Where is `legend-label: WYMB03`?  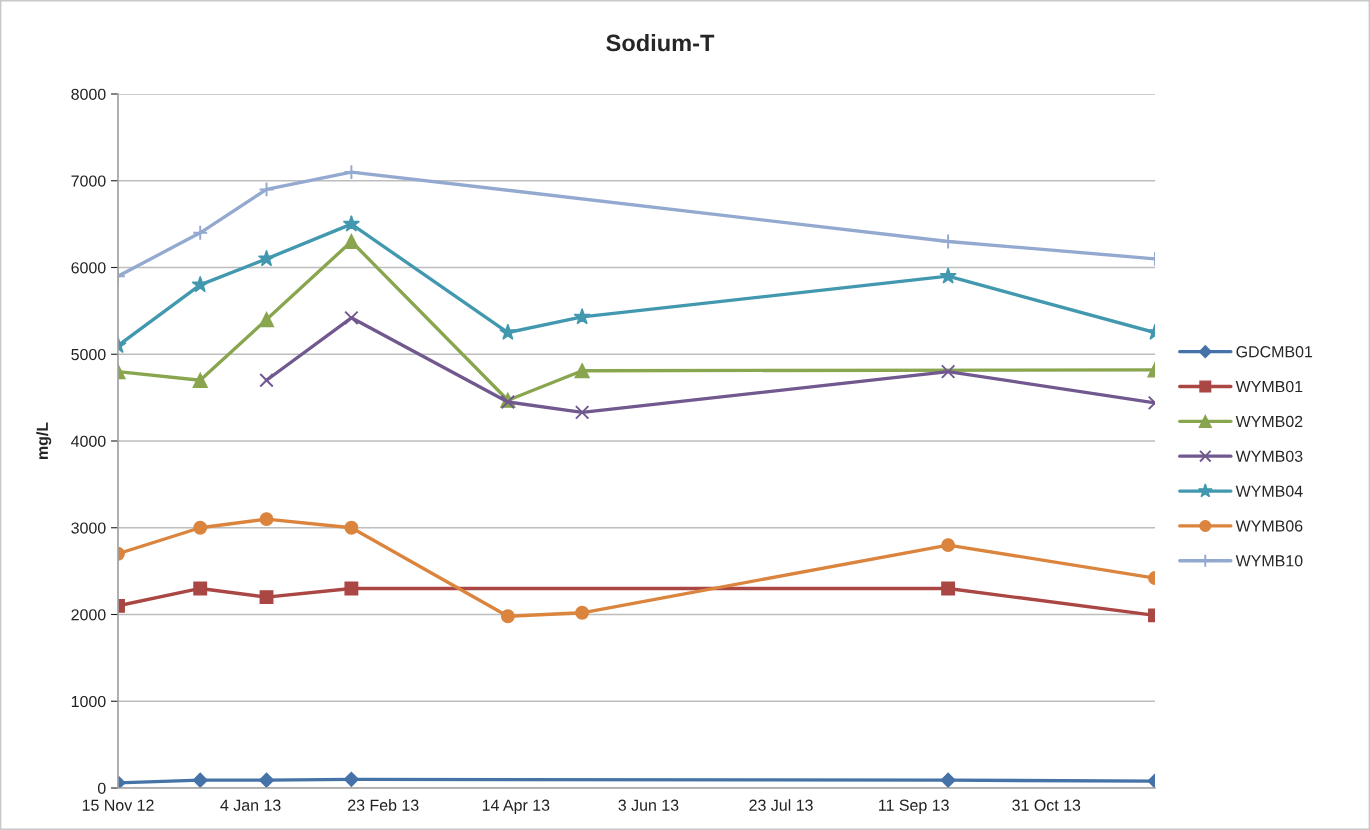
legend-label: WYMB03 is located at coordinates (1269, 456).